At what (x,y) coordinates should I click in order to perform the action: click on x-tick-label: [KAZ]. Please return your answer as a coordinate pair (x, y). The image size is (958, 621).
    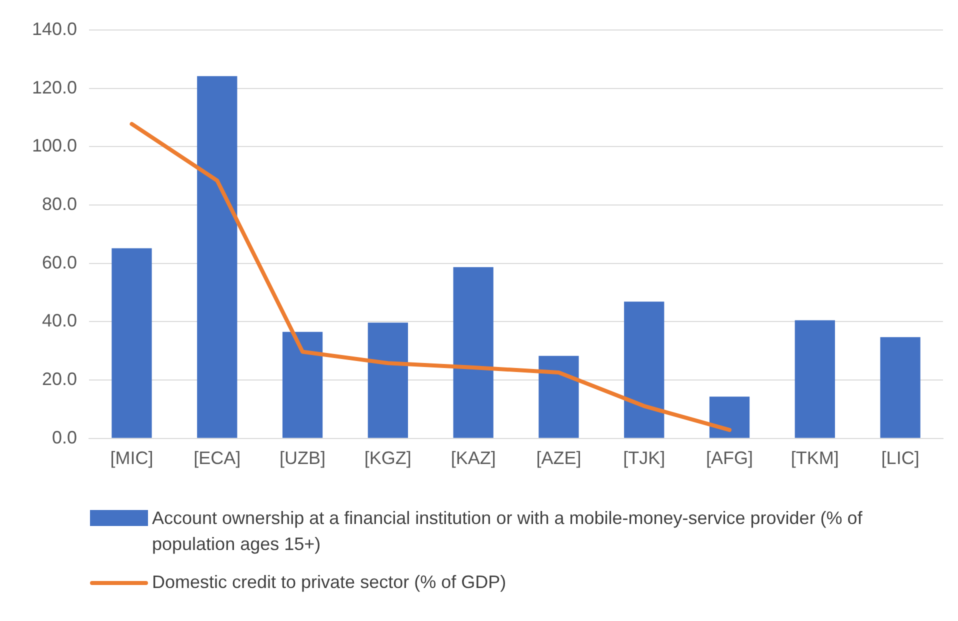
    Looking at the image, I should click on (473, 458).